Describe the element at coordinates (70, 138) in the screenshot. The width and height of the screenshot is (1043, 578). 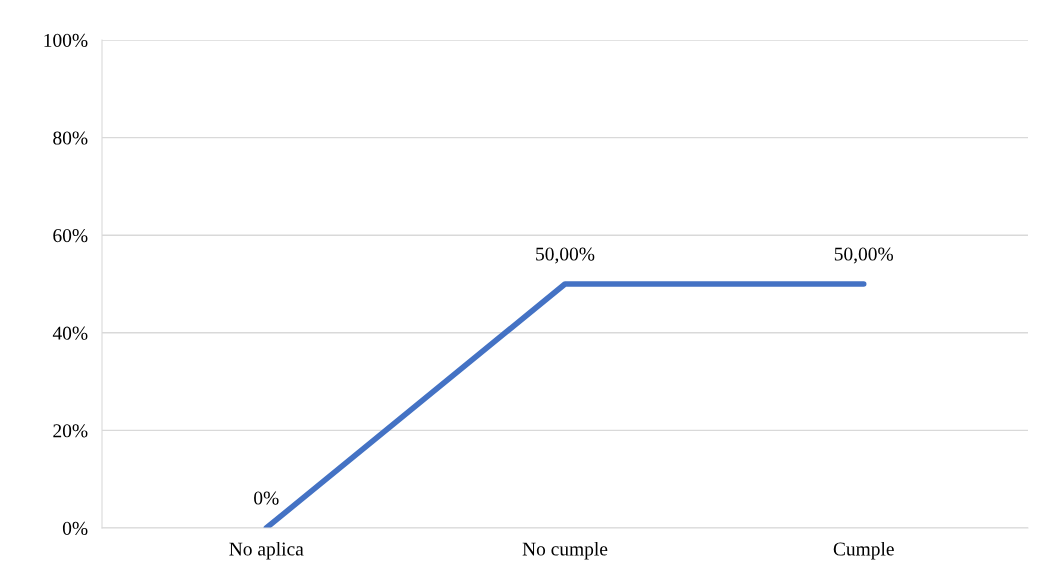
I see `y-tick-label: 80%` at that location.